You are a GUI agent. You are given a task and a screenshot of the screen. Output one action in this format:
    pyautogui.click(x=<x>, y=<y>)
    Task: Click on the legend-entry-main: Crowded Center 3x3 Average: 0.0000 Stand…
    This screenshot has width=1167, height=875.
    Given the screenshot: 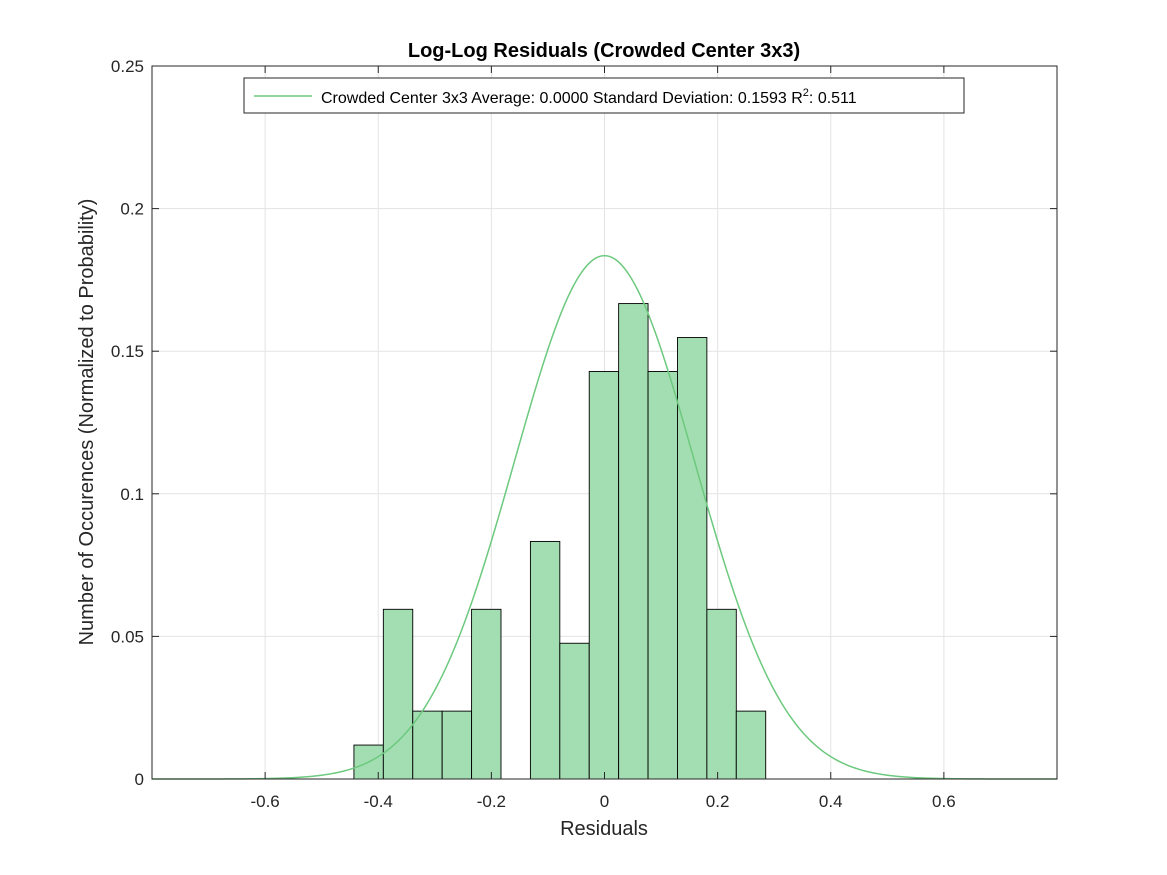 What is the action you would take?
    pyautogui.click(x=562, y=98)
    